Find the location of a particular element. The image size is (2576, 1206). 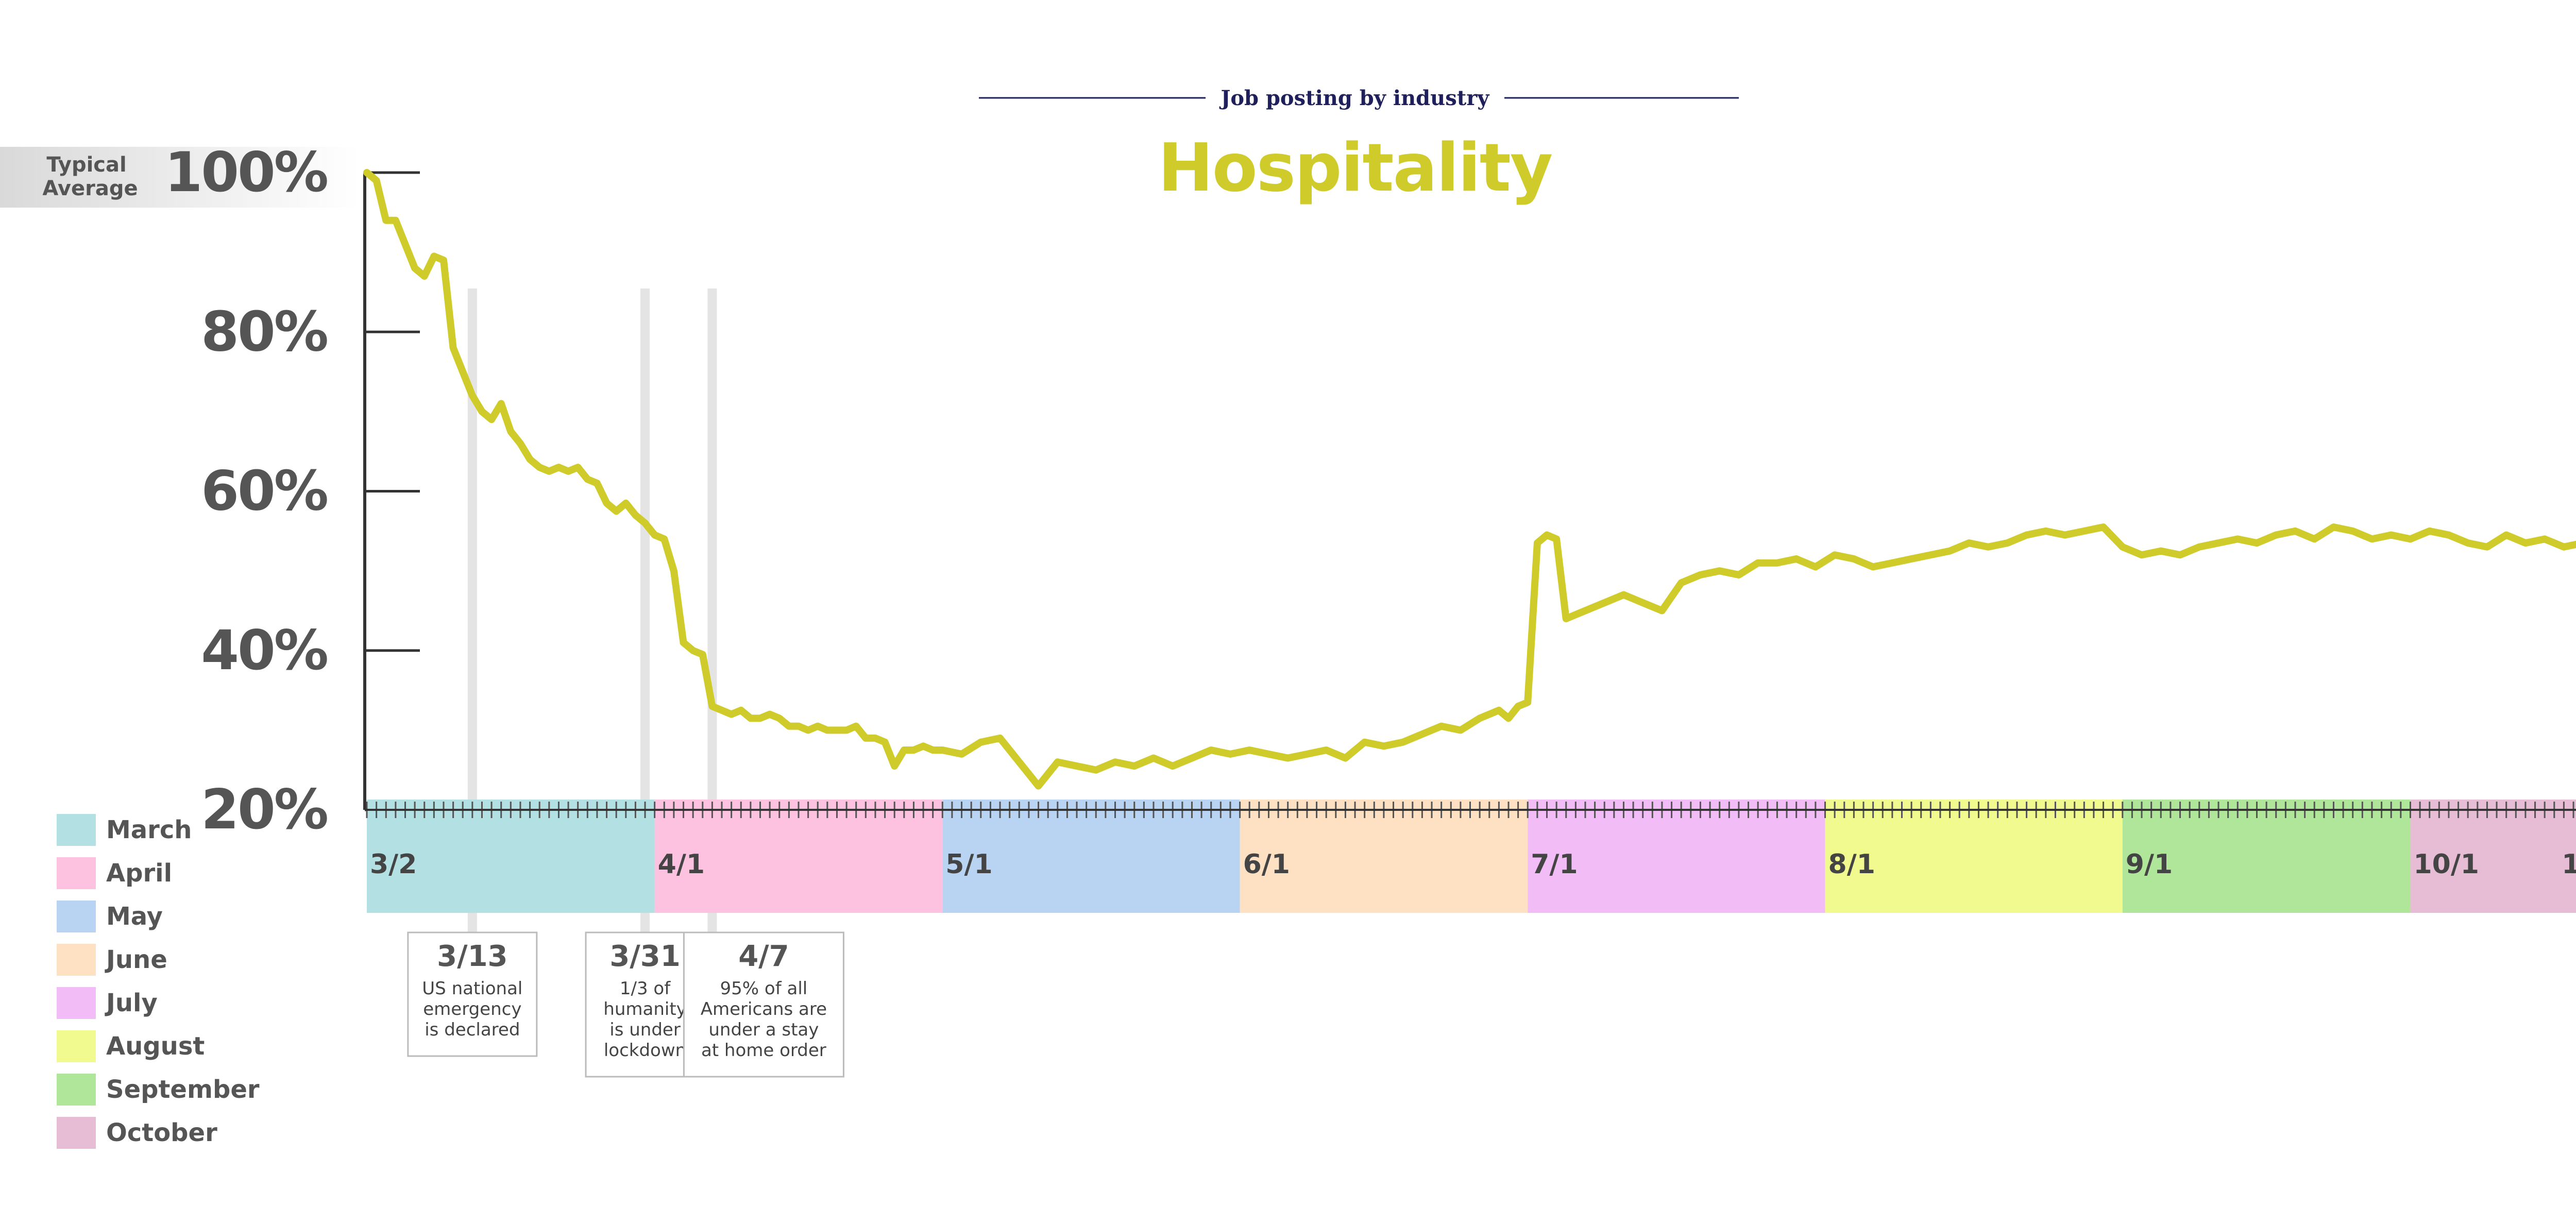

month-band-may is located at coordinates (1091, 856).